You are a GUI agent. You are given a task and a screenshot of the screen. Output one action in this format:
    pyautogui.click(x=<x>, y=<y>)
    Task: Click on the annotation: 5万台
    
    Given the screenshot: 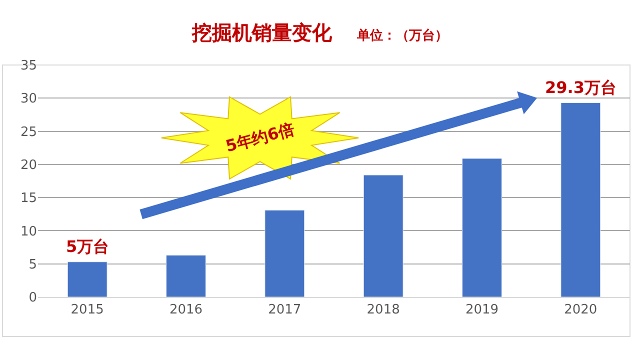 What is the action you would take?
    pyautogui.click(x=88, y=246)
    